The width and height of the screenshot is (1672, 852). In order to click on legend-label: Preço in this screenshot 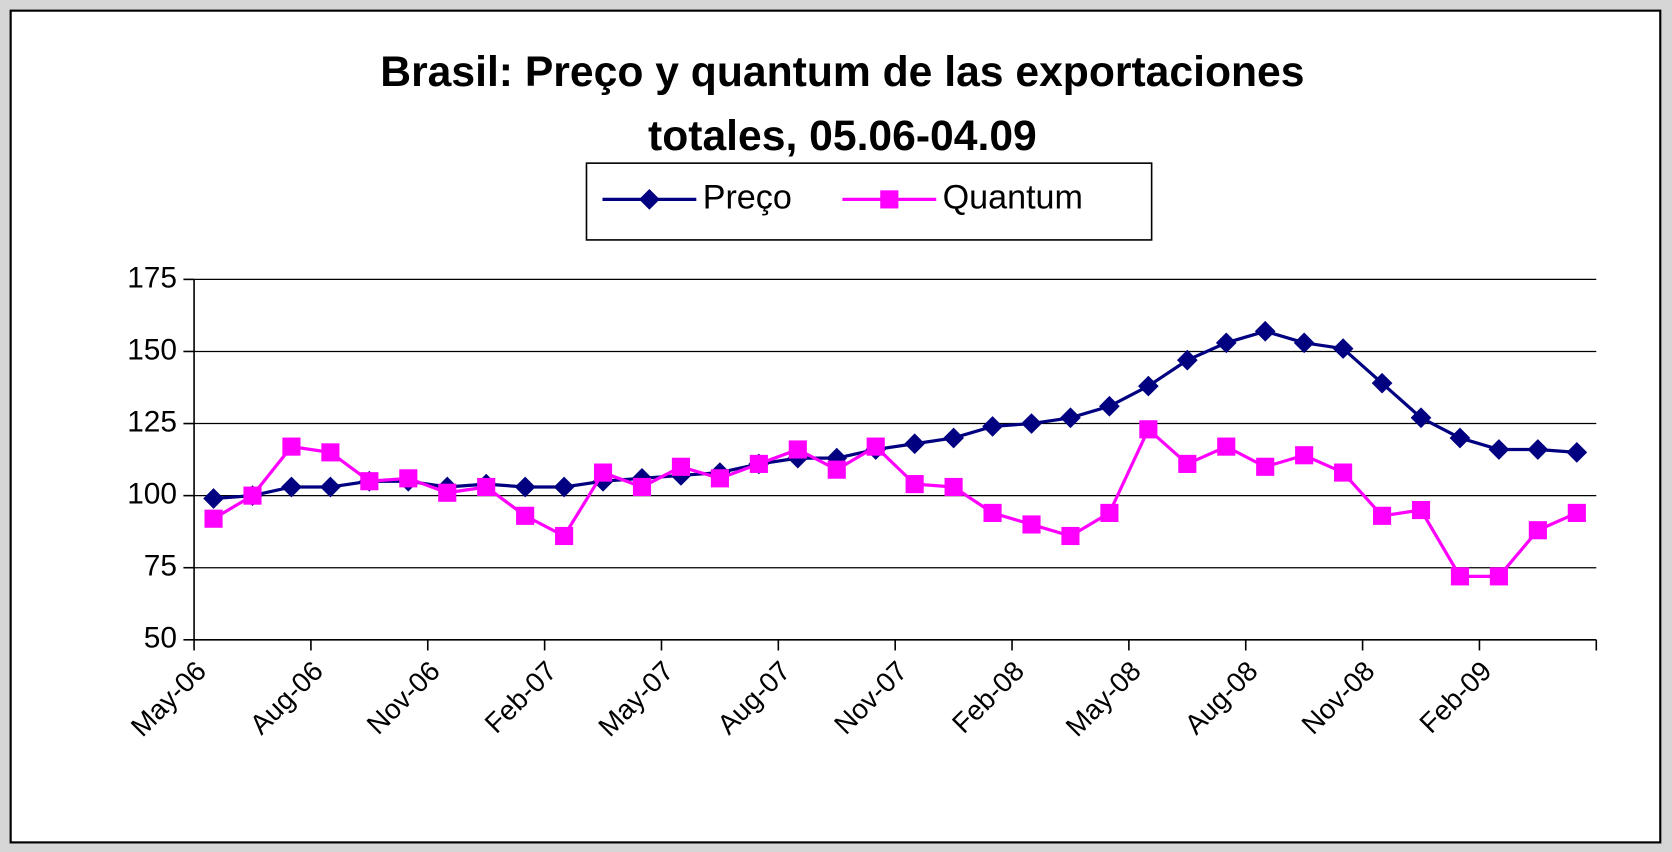, I will do `click(747, 197)`.